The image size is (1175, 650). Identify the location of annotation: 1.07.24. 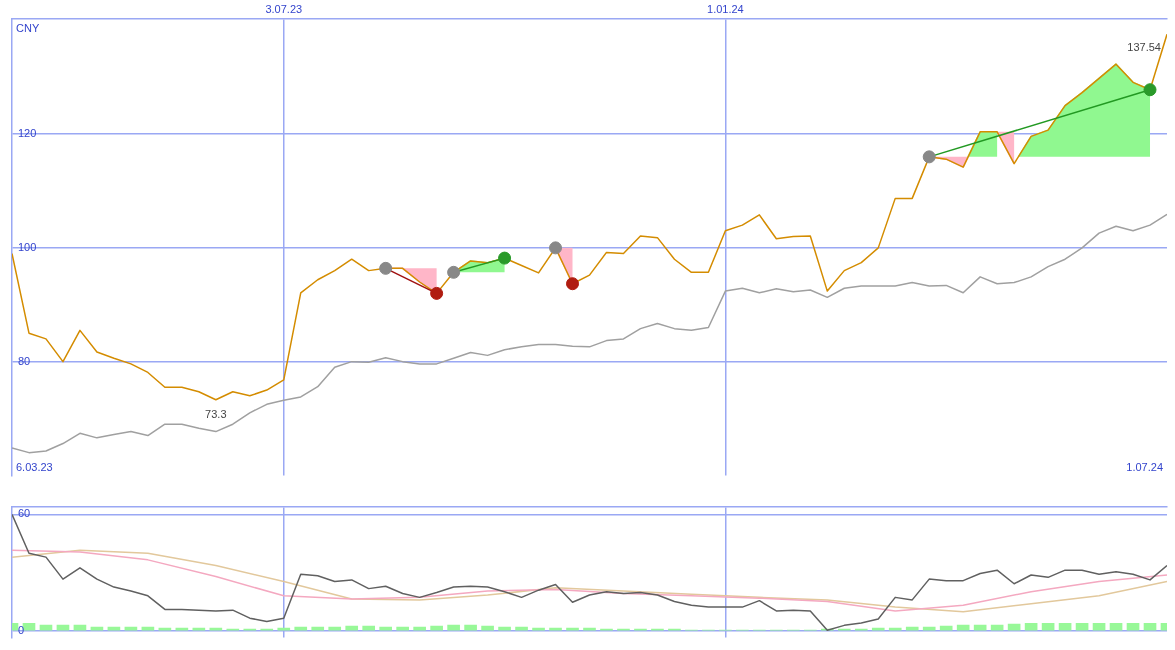
(1144, 466).